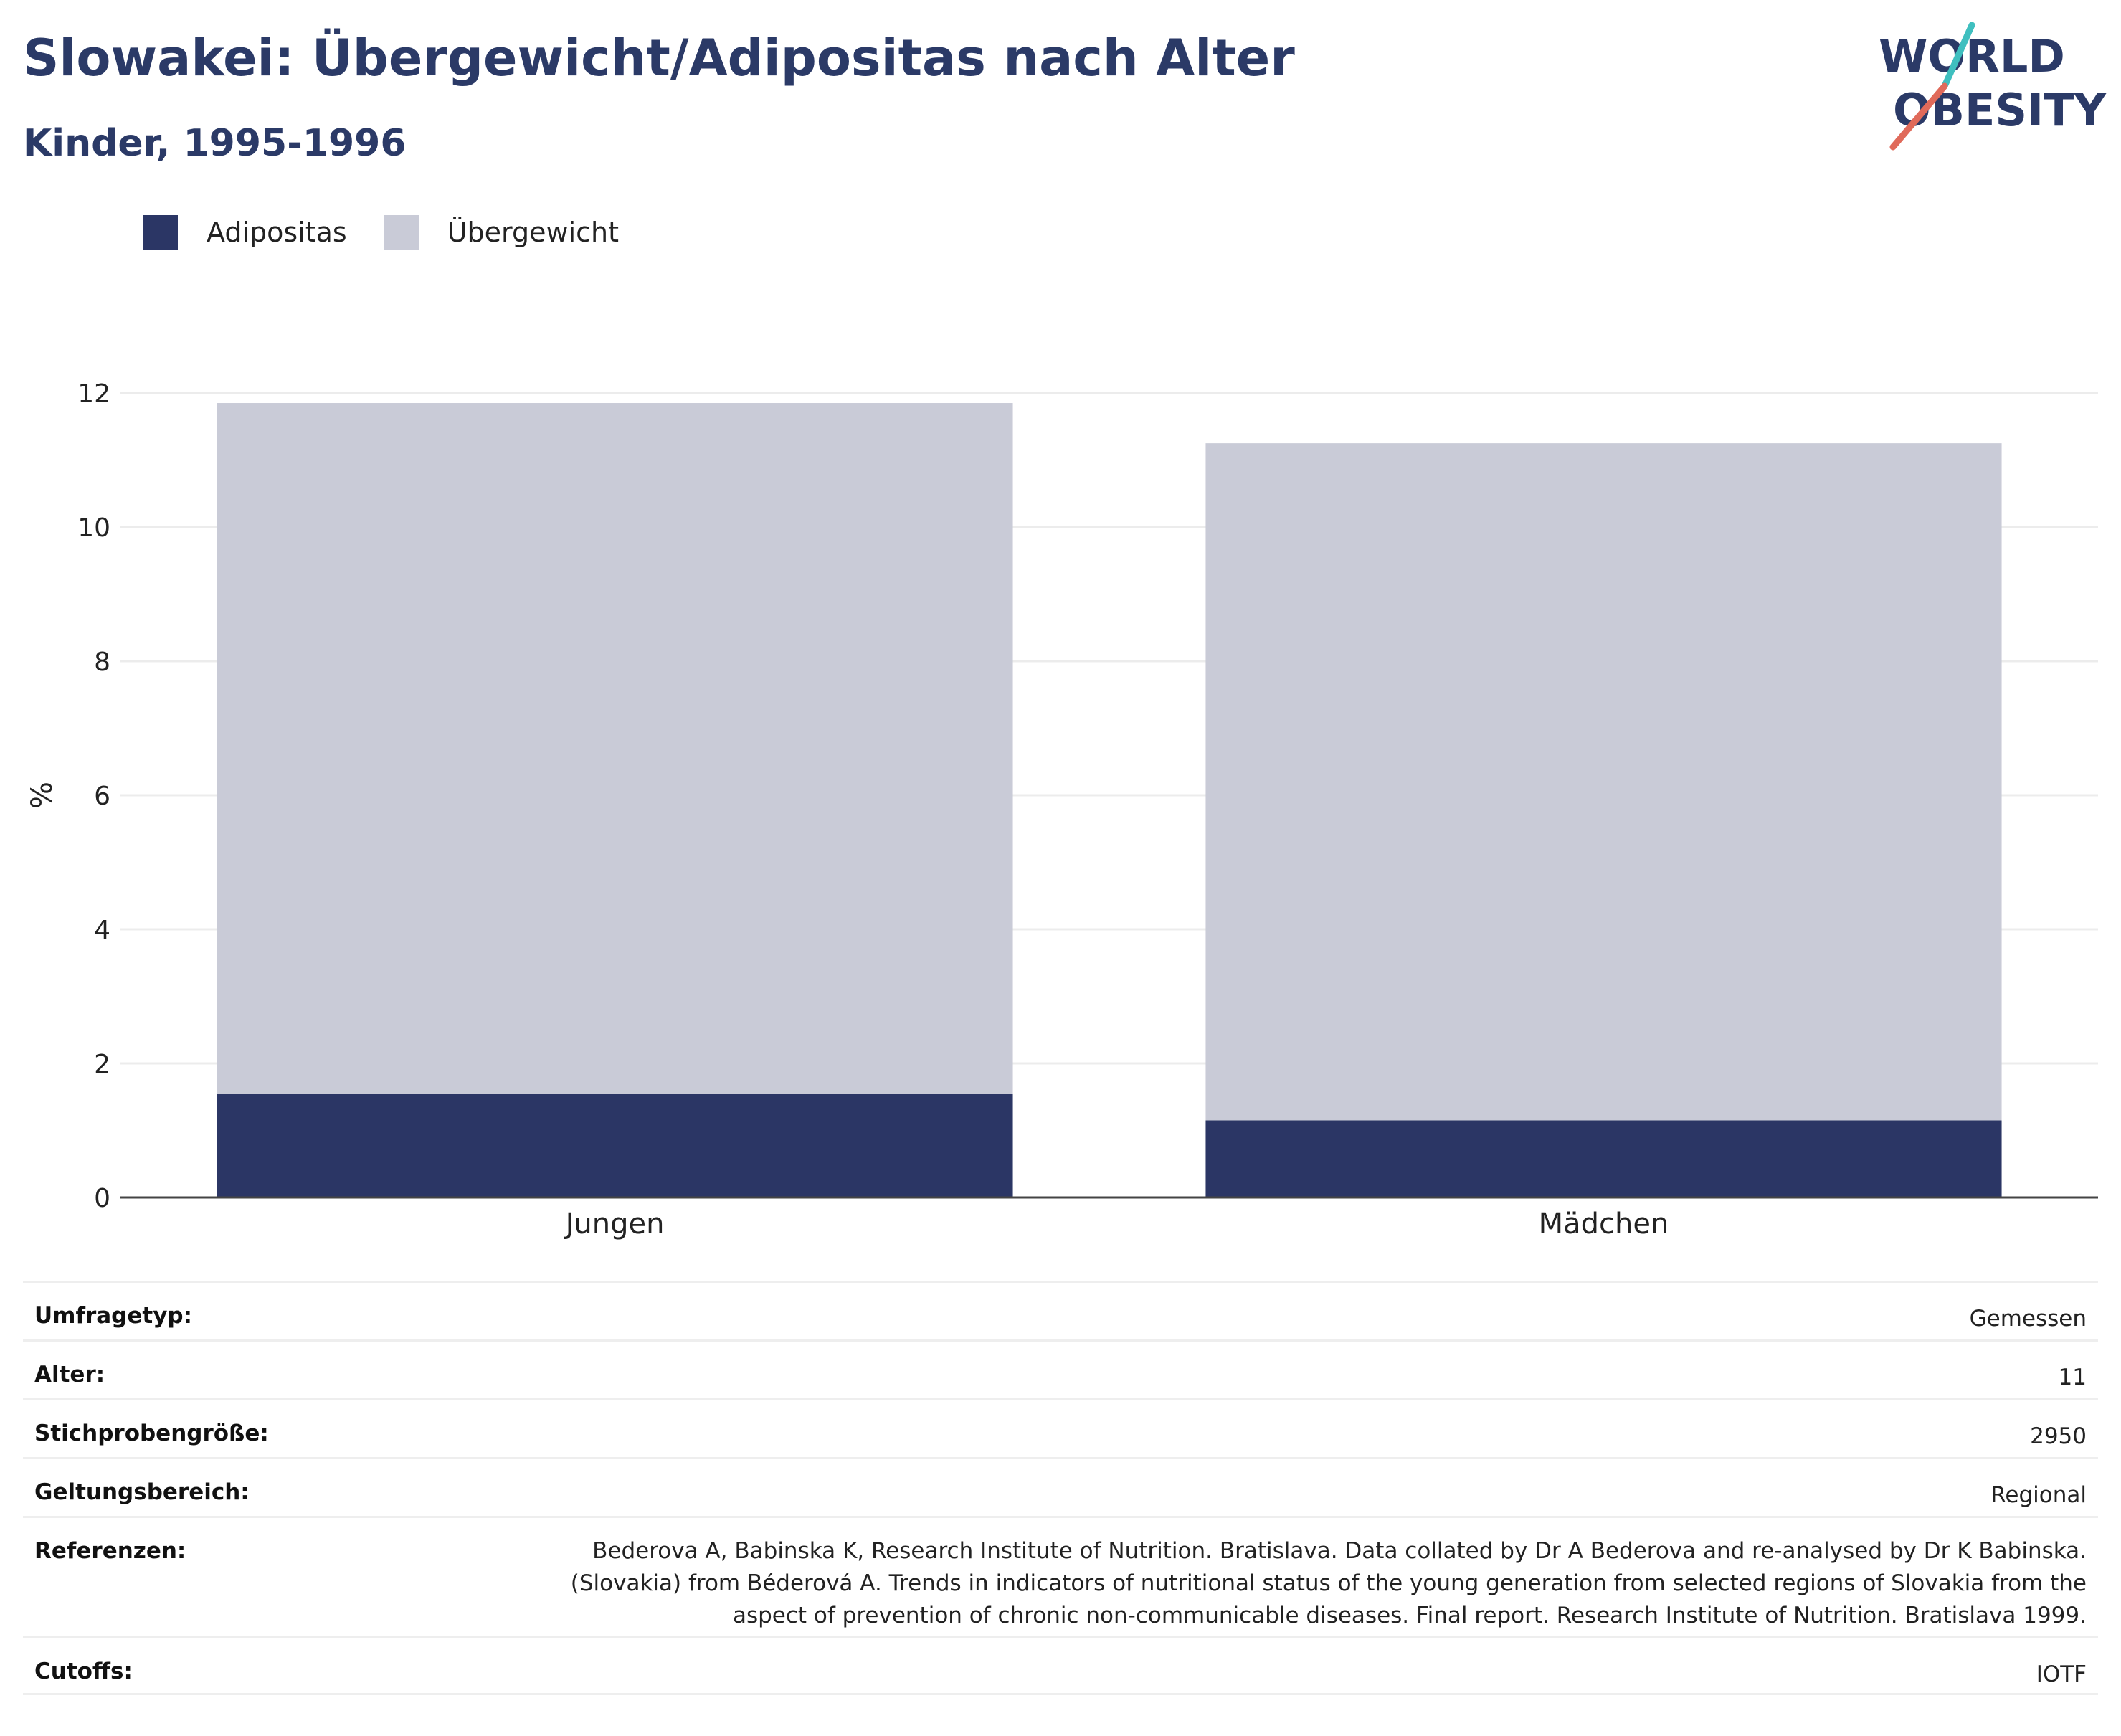 The height and width of the screenshot is (1736, 2121). Describe the element at coordinates (2058, 1436) in the screenshot. I see `info-value: 2950` at that location.